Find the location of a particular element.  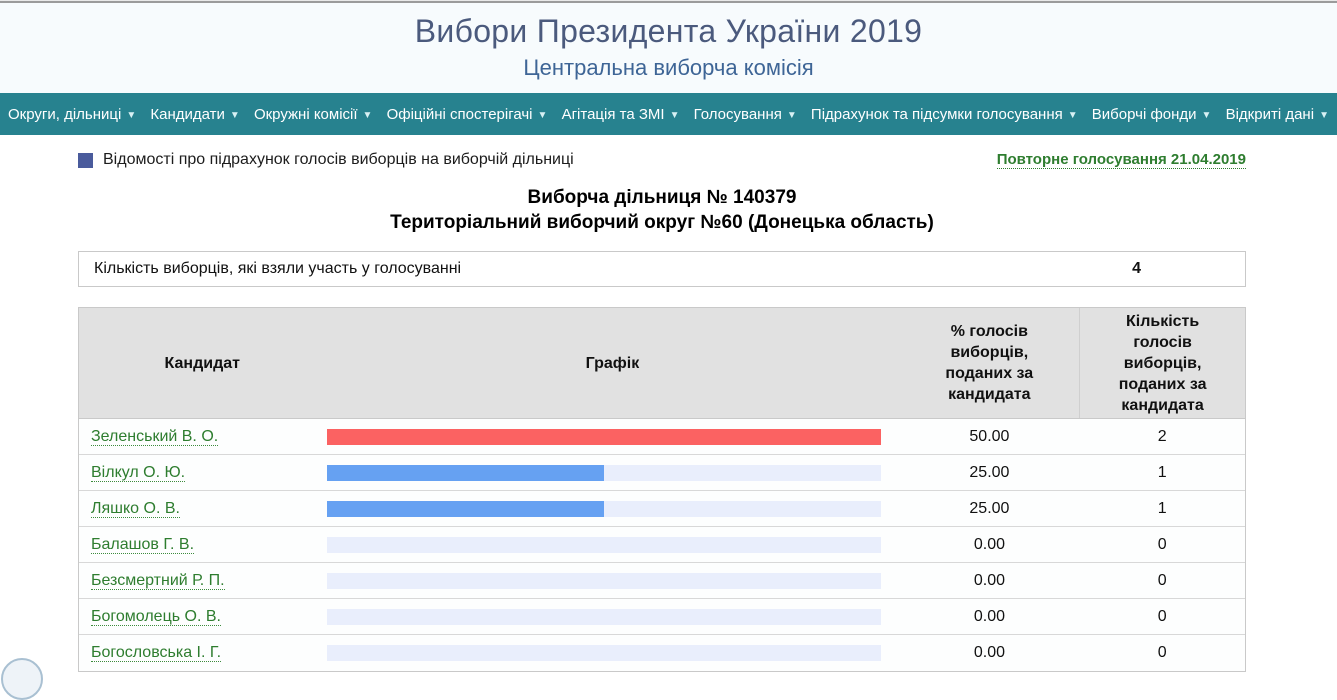

repeat-vote-link: Повторне голосування 21.04.2019 is located at coordinates (1121, 160).